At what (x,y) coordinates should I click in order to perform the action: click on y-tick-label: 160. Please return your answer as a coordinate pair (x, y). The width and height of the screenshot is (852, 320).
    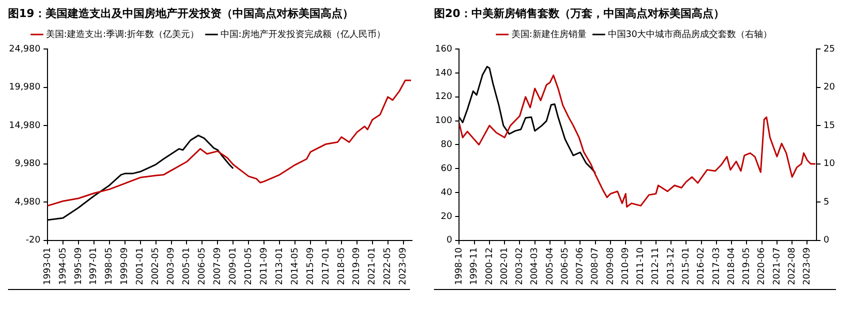
    Looking at the image, I should click on (443, 49).